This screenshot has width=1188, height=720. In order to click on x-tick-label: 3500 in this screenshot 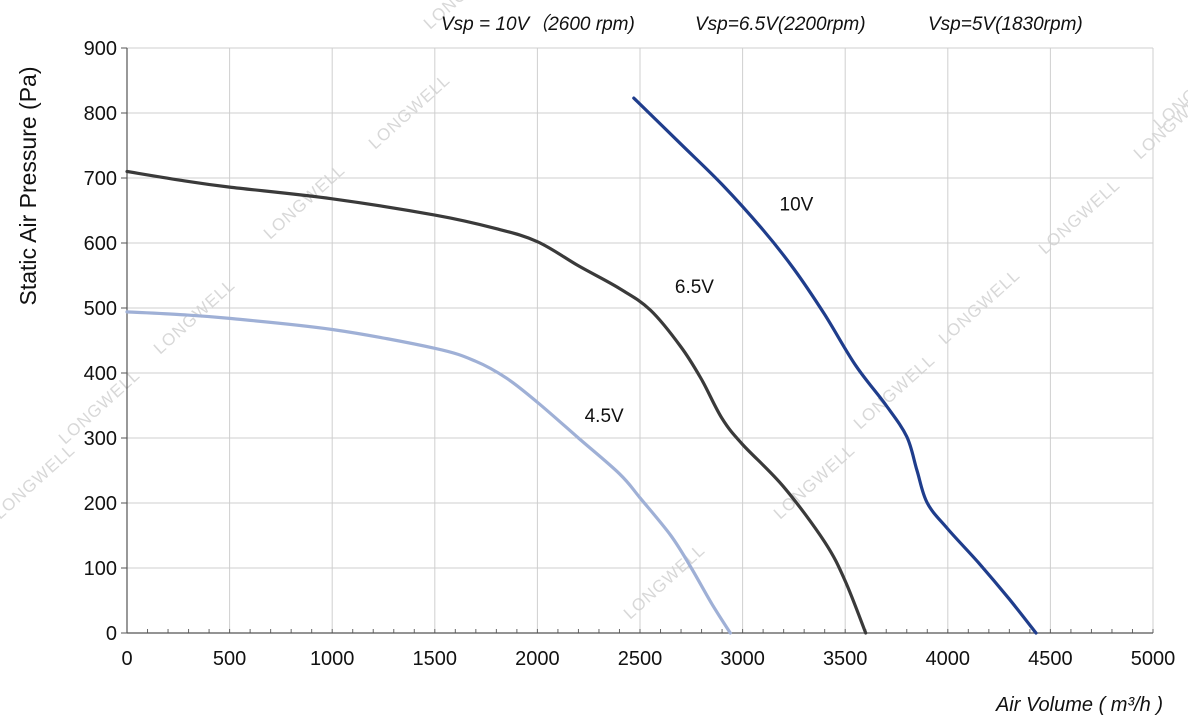, I will do `click(845, 659)`.